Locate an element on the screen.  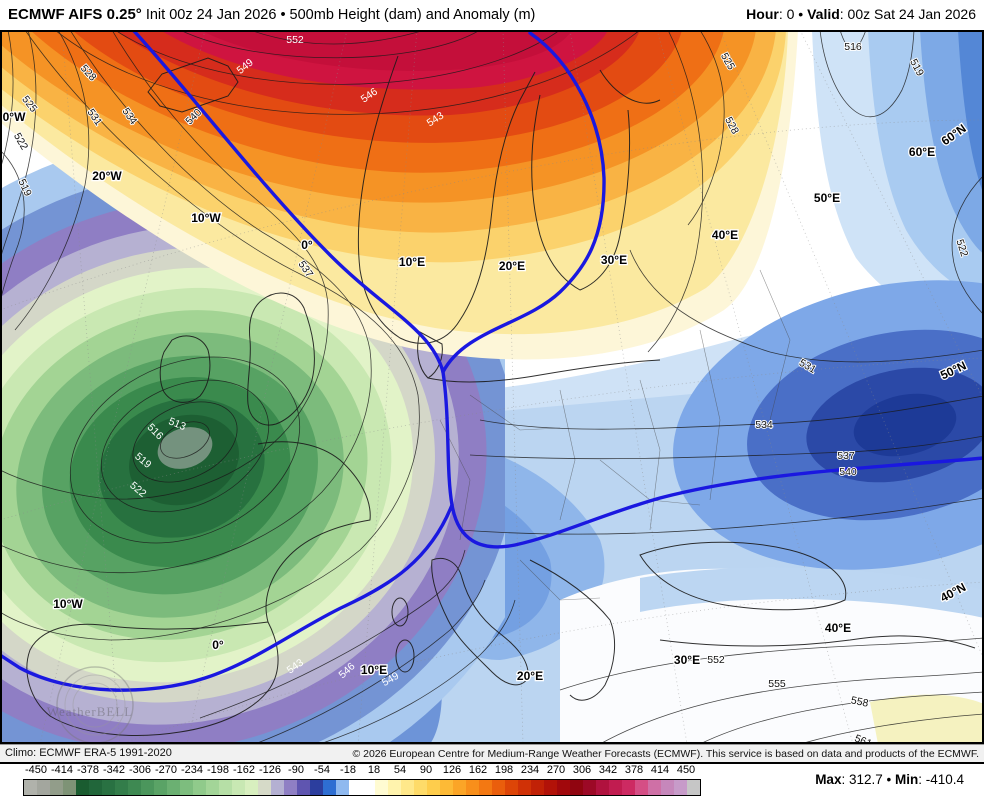
footer-divider is located at coordinates (492, 763).